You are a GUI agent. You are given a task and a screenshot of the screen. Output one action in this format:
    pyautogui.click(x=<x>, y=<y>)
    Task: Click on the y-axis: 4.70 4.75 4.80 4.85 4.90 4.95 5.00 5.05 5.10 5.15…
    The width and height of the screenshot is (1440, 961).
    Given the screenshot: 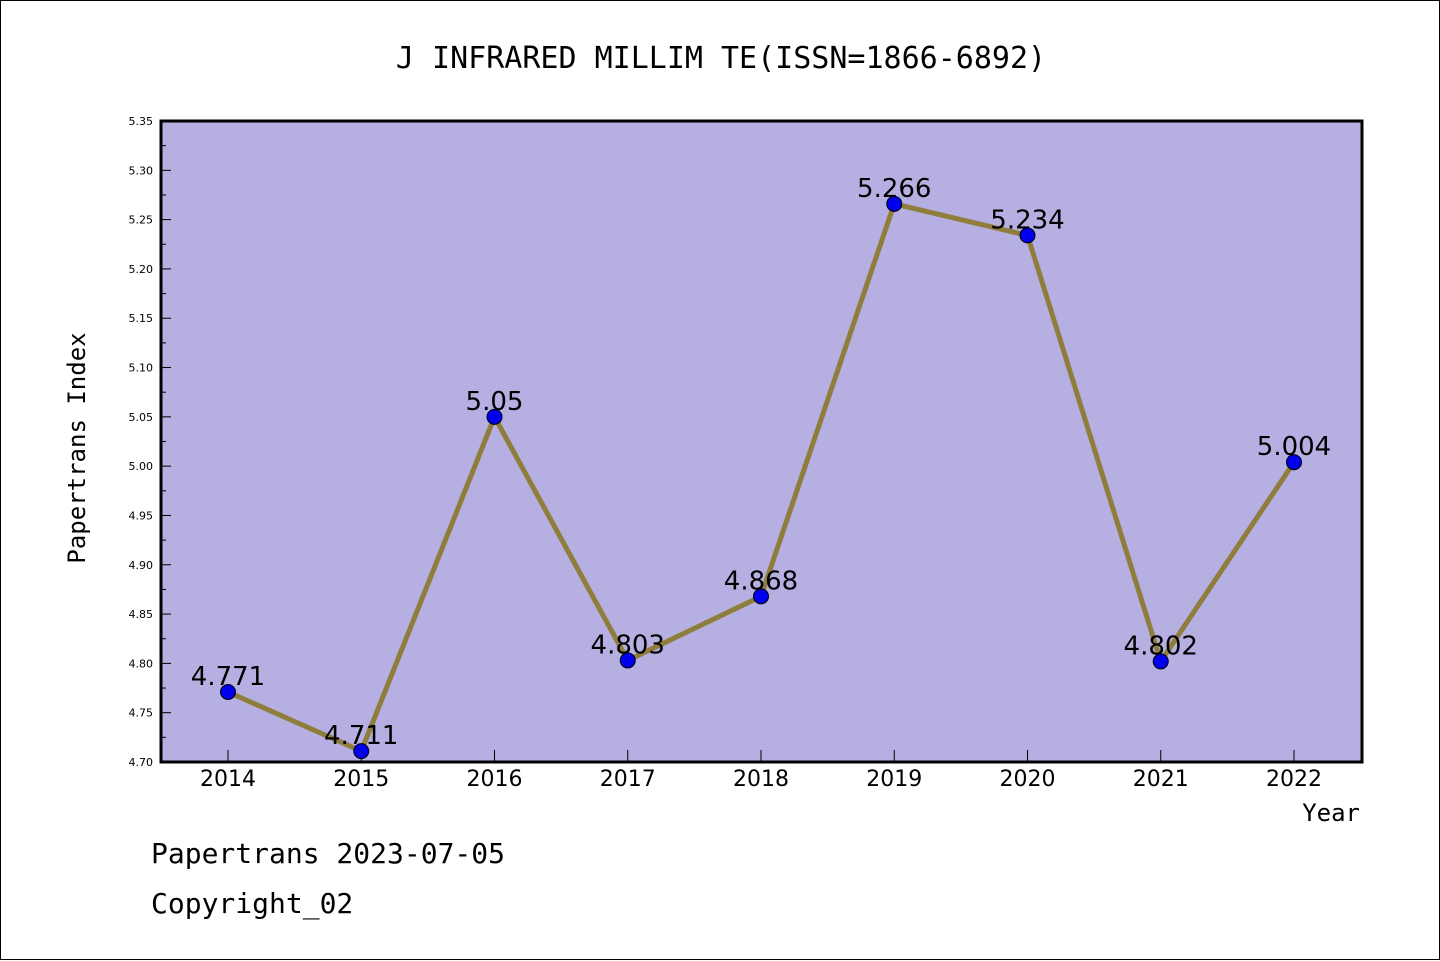 What is the action you would take?
    pyautogui.click(x=150, y=442)
    